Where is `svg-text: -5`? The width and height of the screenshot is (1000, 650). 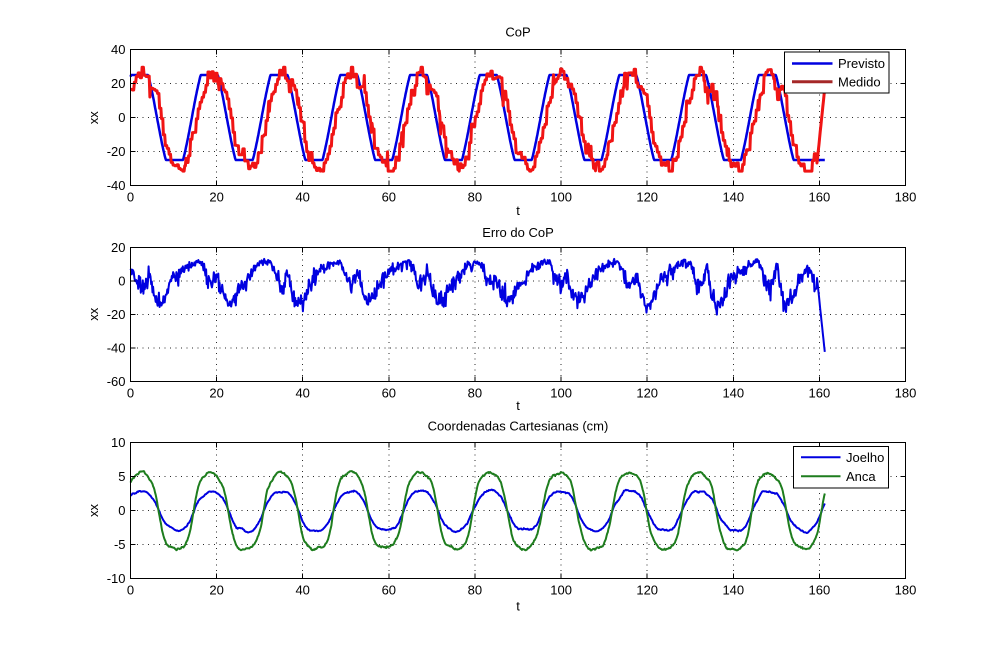
svg-text: -5 is located at coordinates (120, 544).